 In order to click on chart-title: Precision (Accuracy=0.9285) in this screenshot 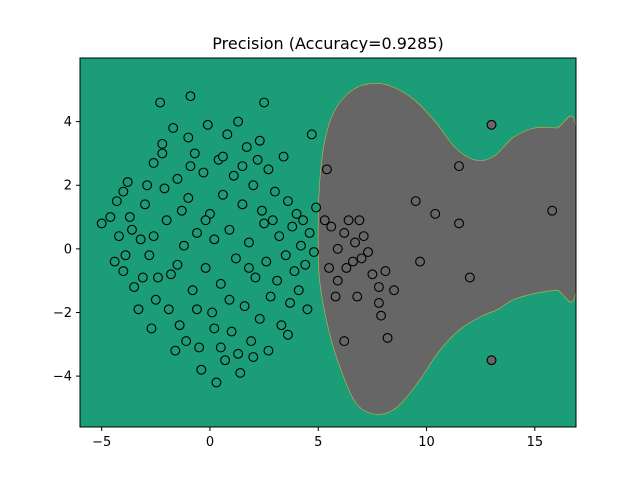, I will do `click(327, 43)`.